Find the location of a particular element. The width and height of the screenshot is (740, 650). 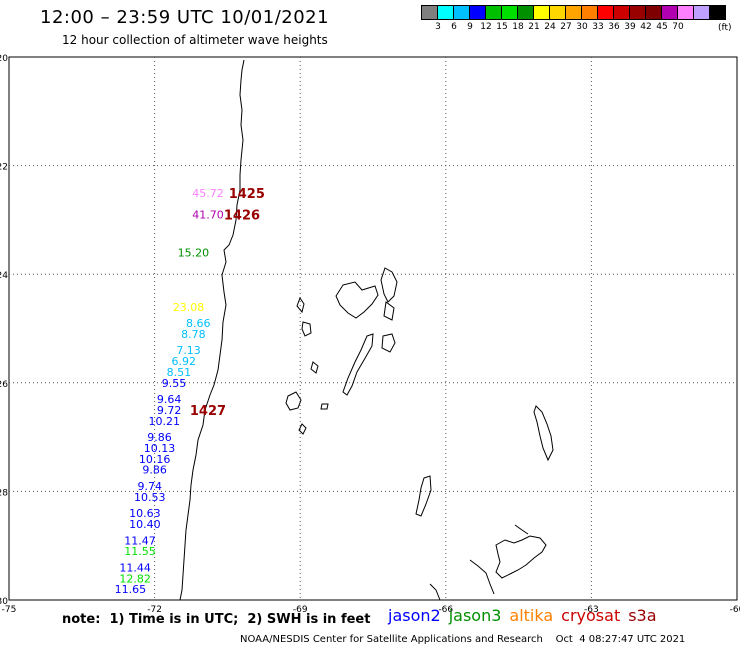

longitude-label: -72 is located at coordinates (154, 610).